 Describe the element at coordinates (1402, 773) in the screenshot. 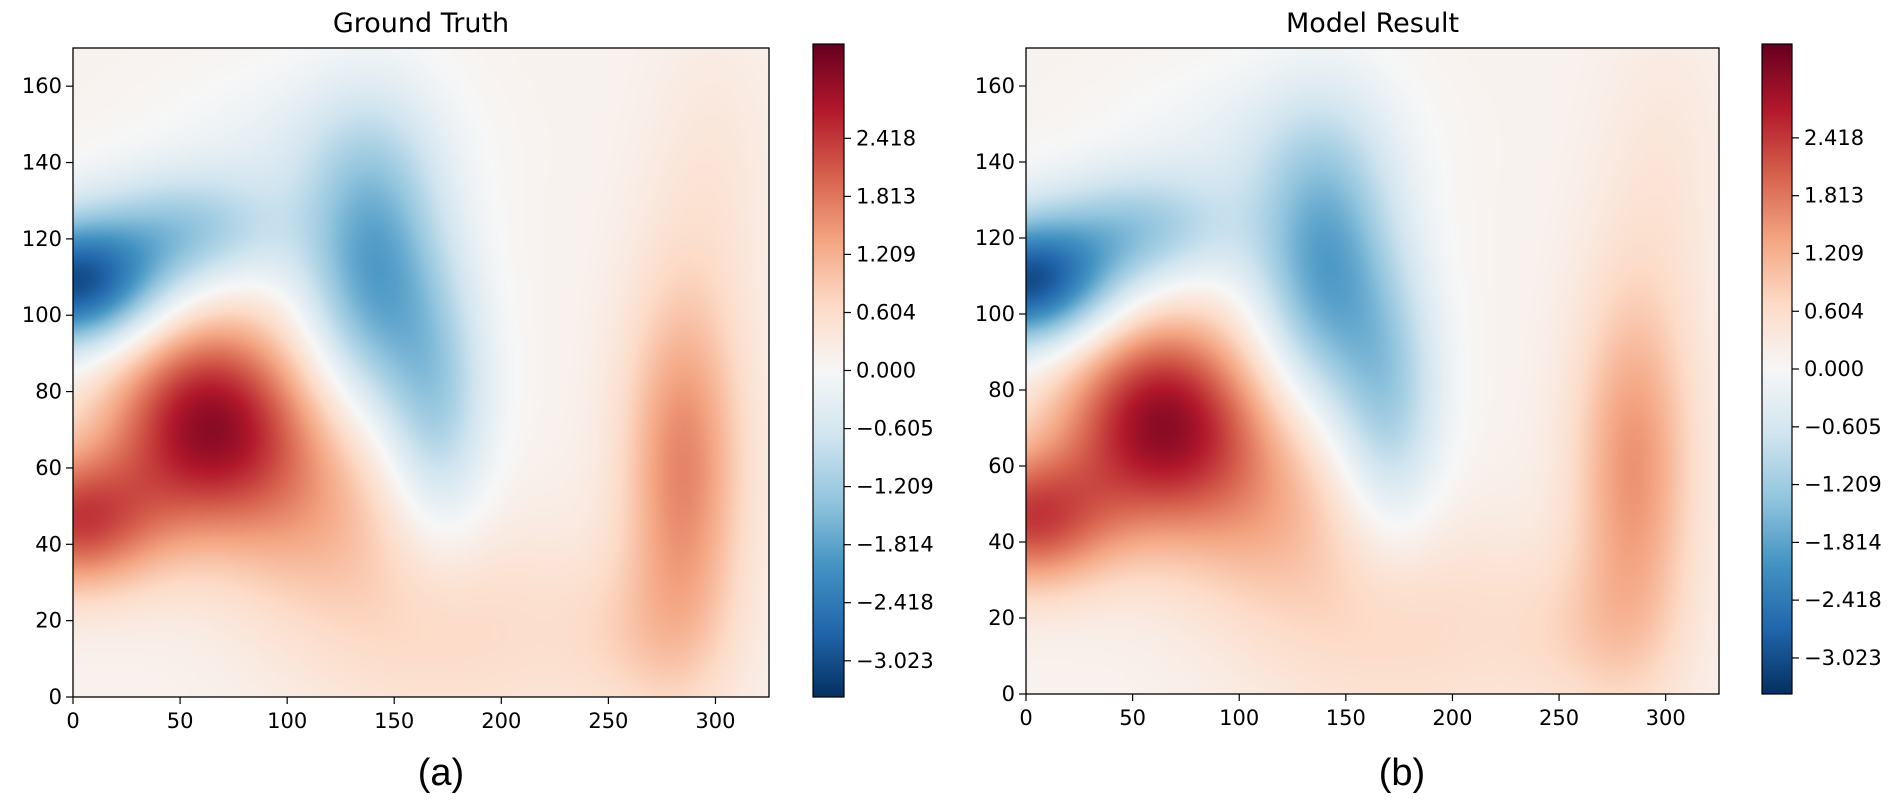

I see `caption-b: (b)` at that location.